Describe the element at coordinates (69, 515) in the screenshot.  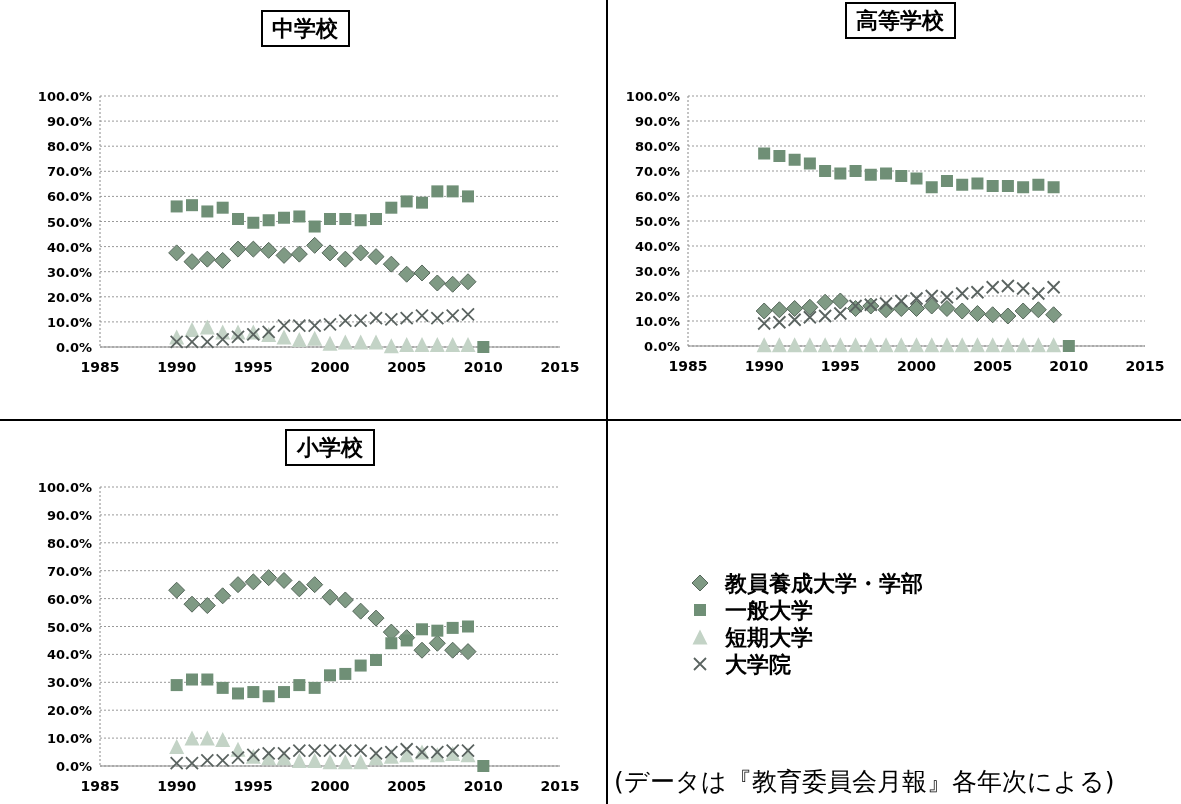
I see `y-tick-label: 90.0%` at that location.